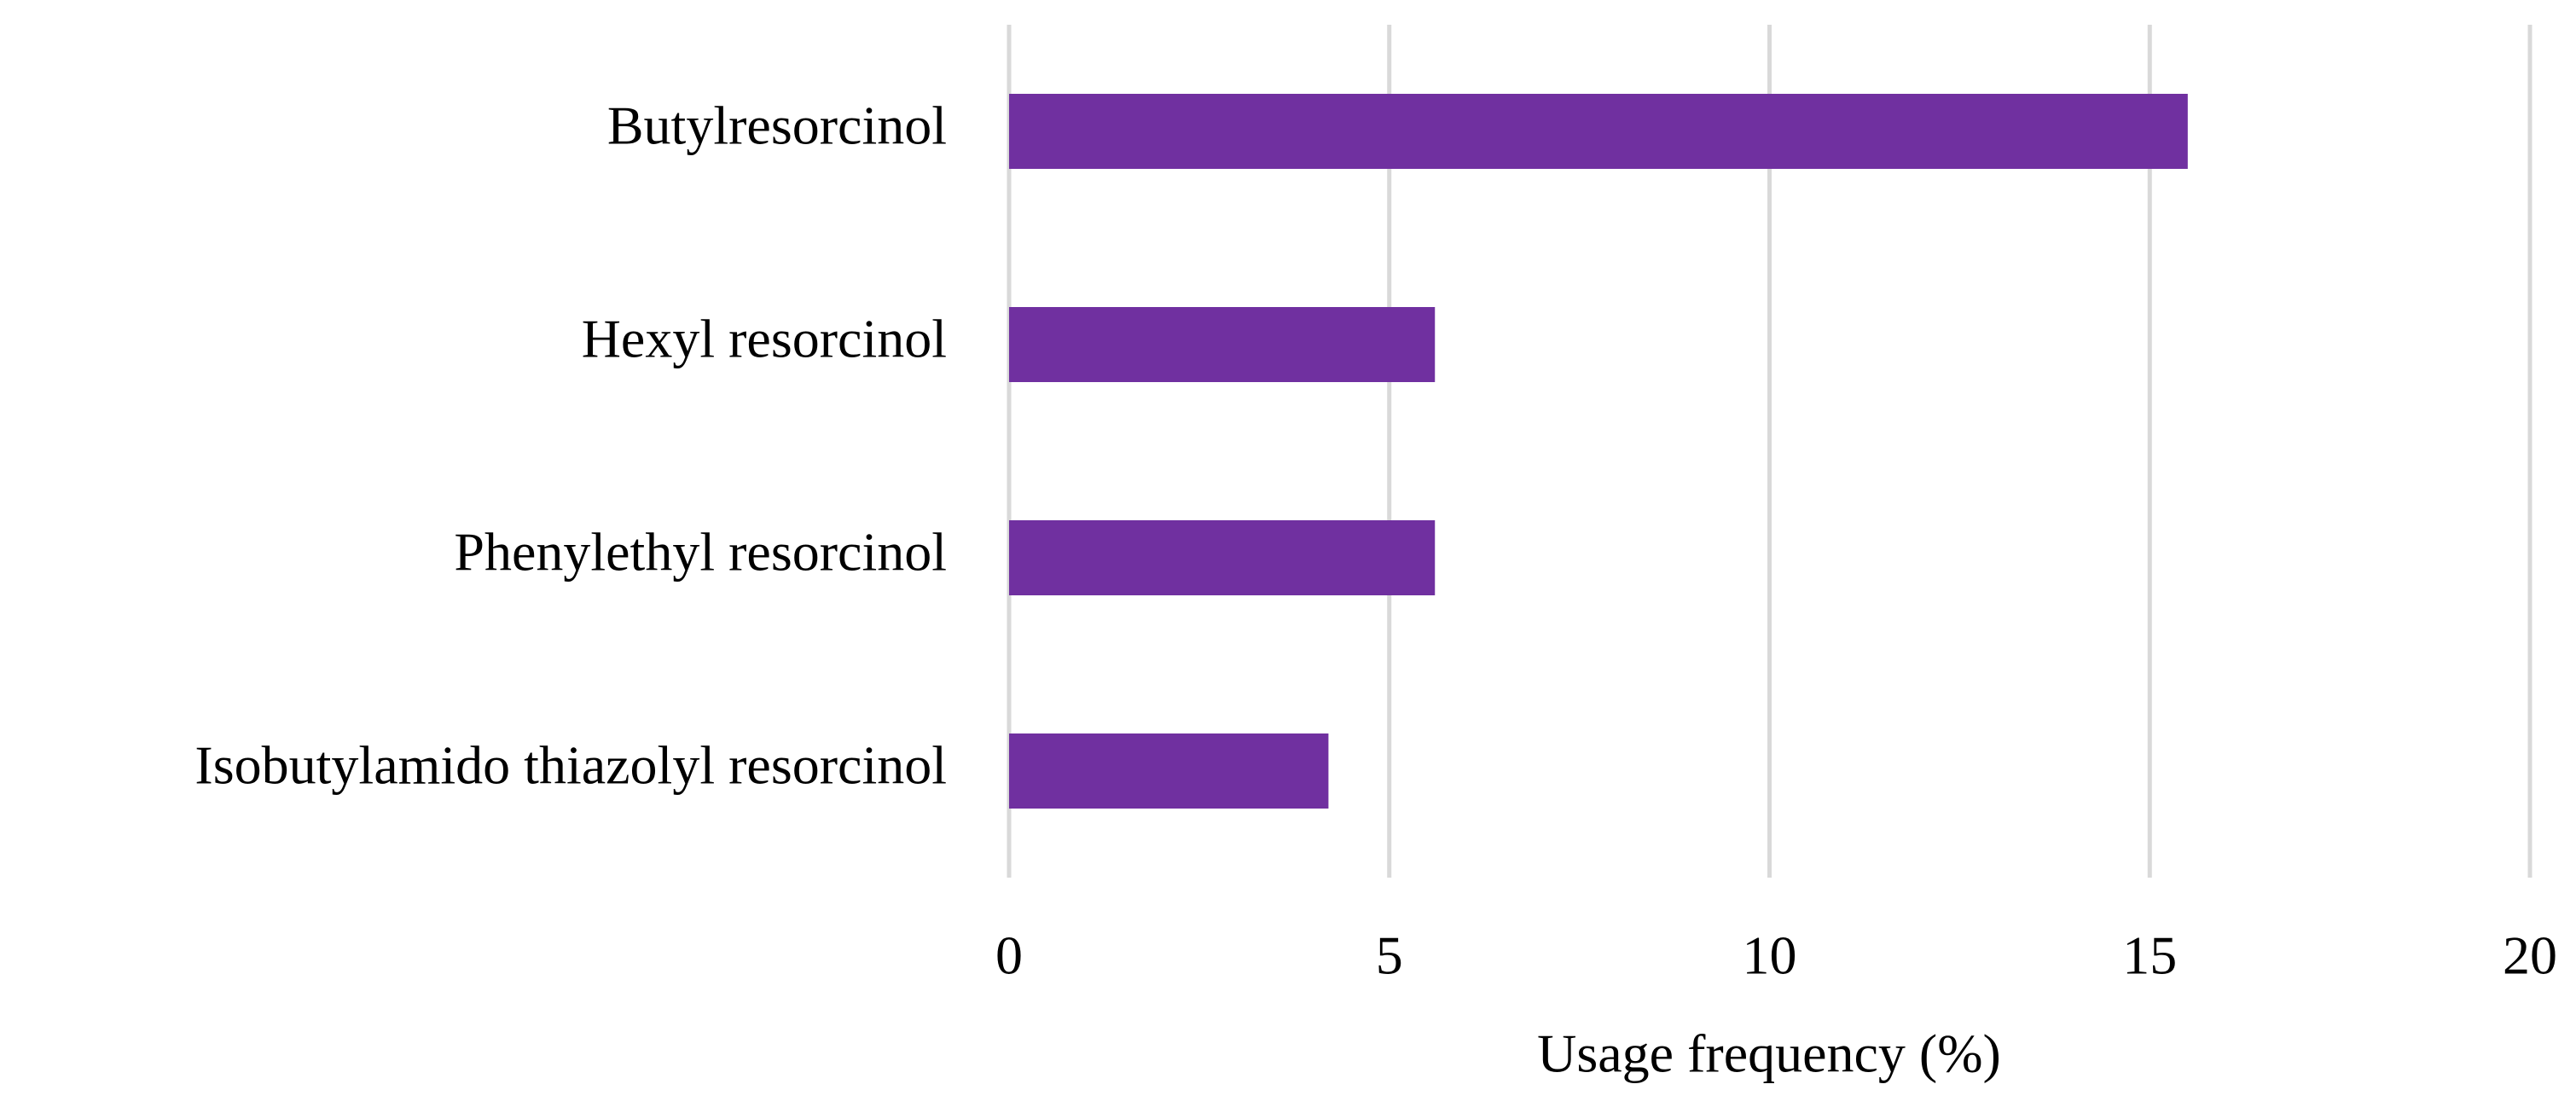 The width and height of the screenshot is (2576, 1119). Describe the element at coordinates (777, 126) in the screenshot. I see `y-tick-label: Butylresorcinol` at that location.